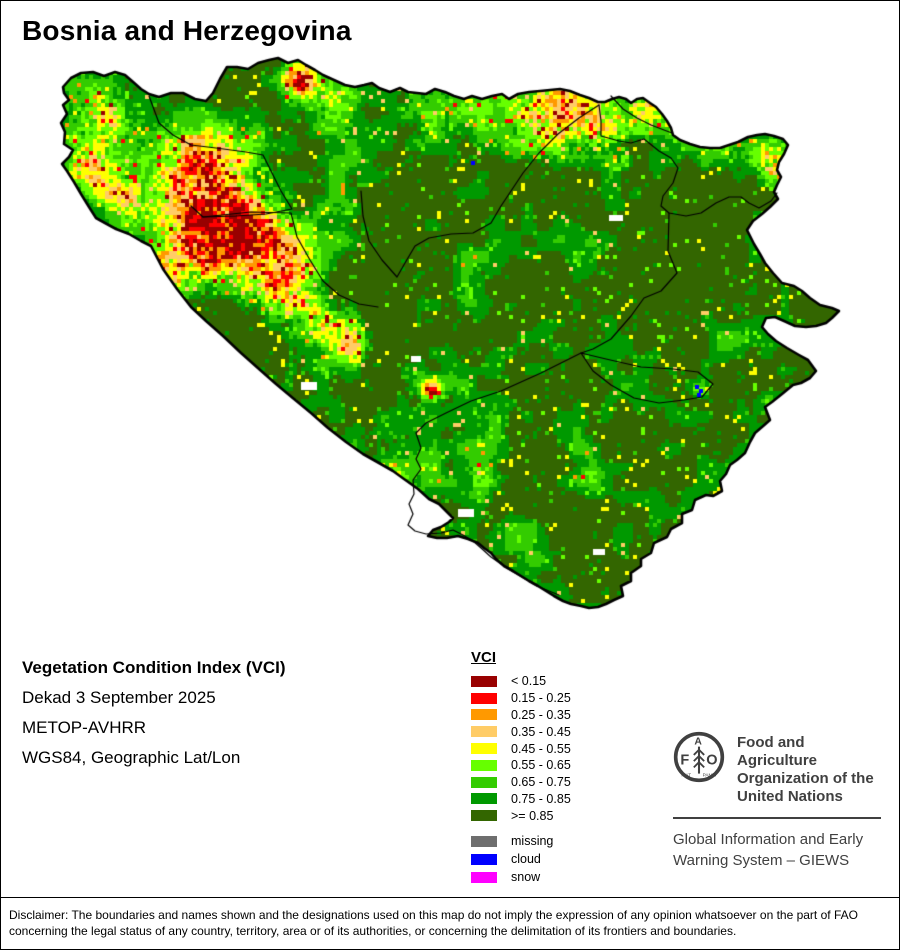 Image resolution: width=900 pixels, height=950 pixels. I want to click on legend-row: snow, so click(512, 877).